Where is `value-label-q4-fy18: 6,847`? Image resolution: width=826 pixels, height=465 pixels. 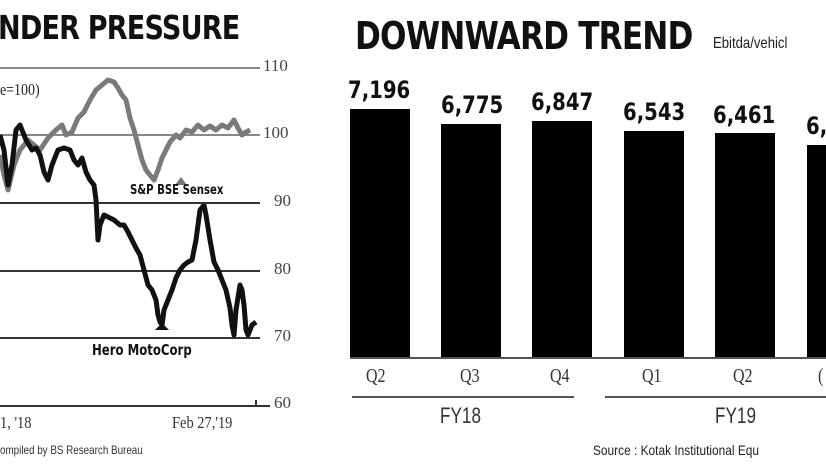
value-label-q4-fy18: 6,847 is located at coordinates (562, 102).